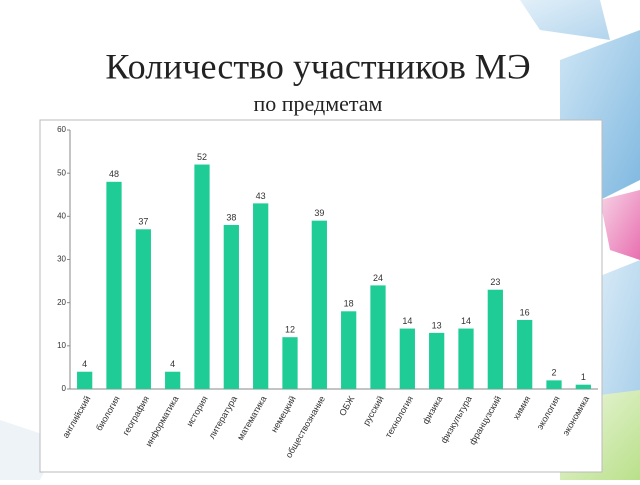  I want to click on value-label: 2, so click(553, 373).